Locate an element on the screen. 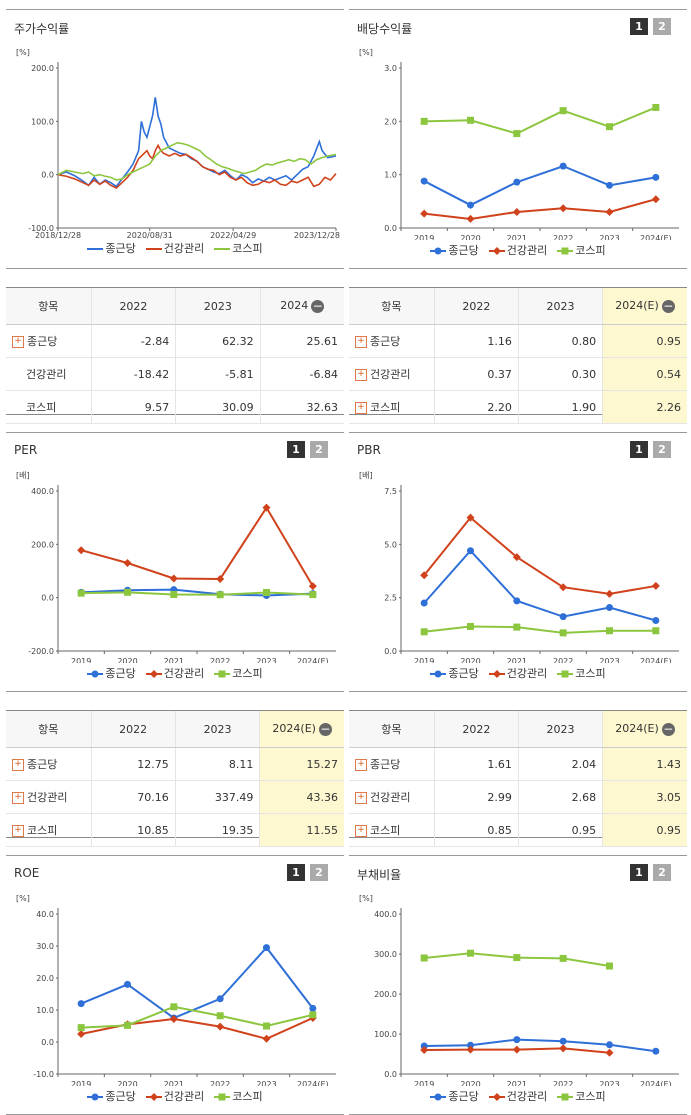 Image resolution: width=691 pixels, height=1115 pixels. table-cell: 11.55 is located at coordinates (301, 830).